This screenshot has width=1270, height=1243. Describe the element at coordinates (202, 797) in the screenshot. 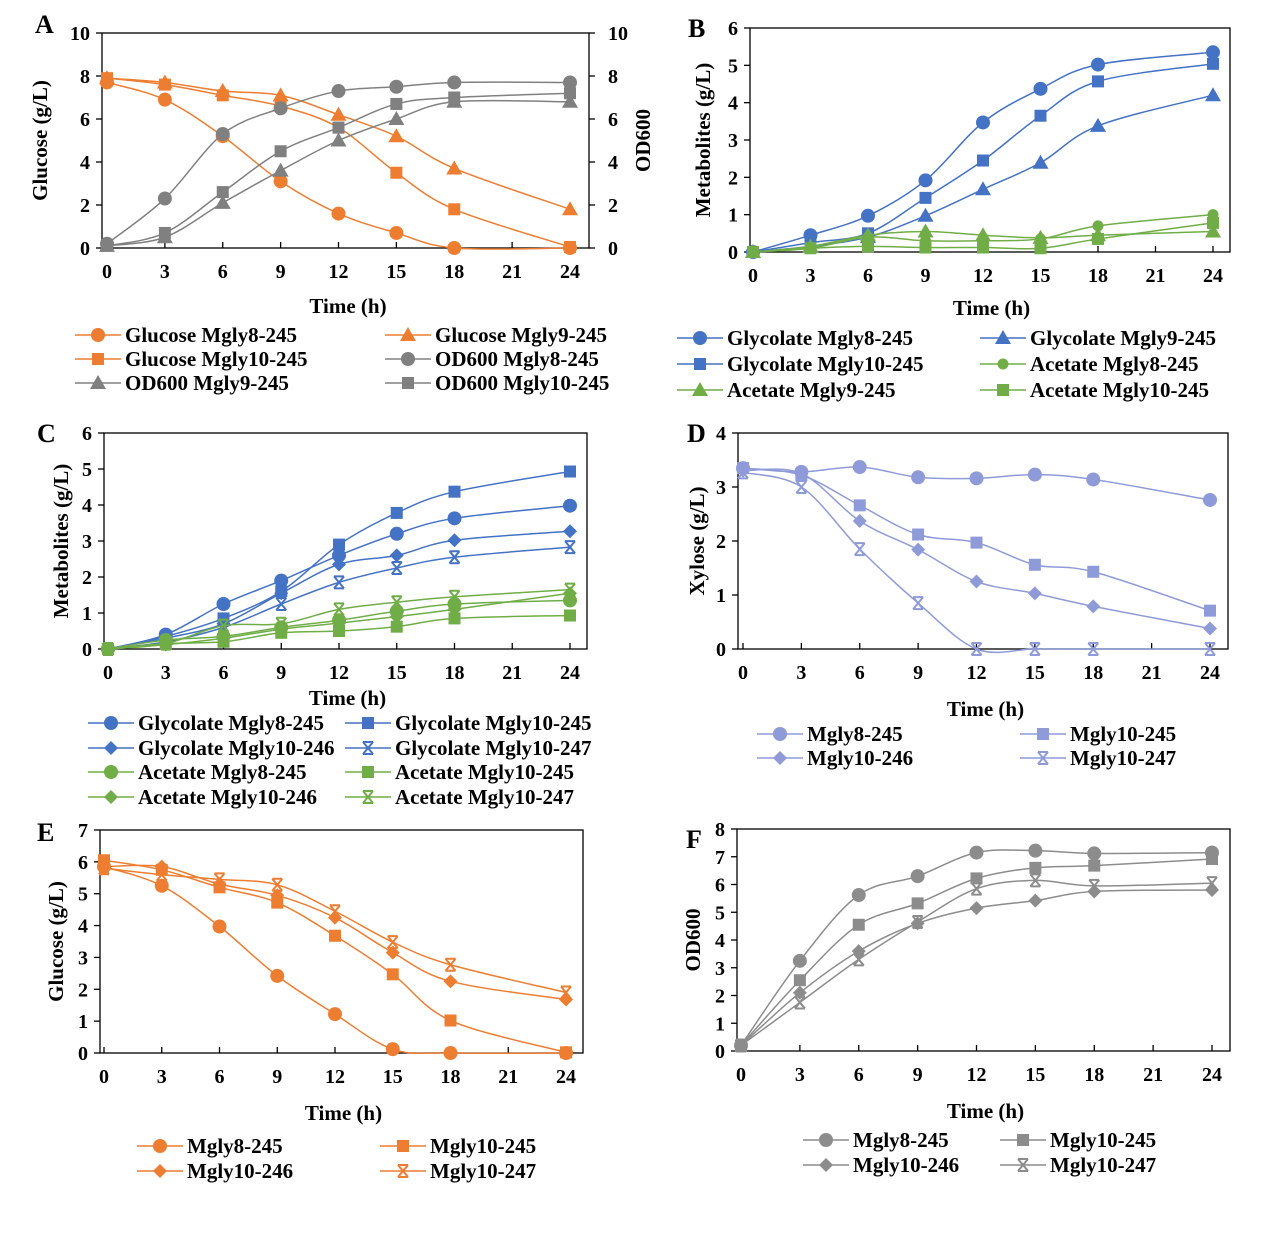

I see `legend-item: Acetate Mgly10-246` at that location.